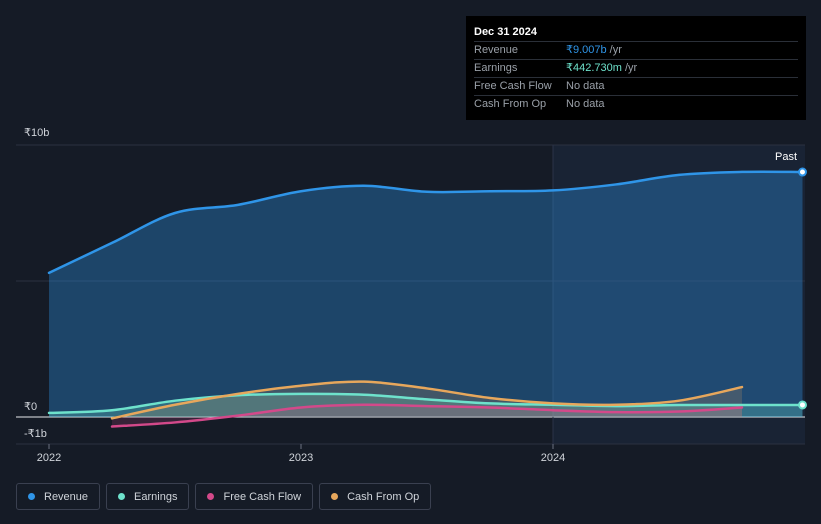 The height and width of the screenshot is (524, 821). What do you see at coordinates (383, 496) in the screenshot?
I see `legend-label: Cash From Op` at bounding box center [383, 496].